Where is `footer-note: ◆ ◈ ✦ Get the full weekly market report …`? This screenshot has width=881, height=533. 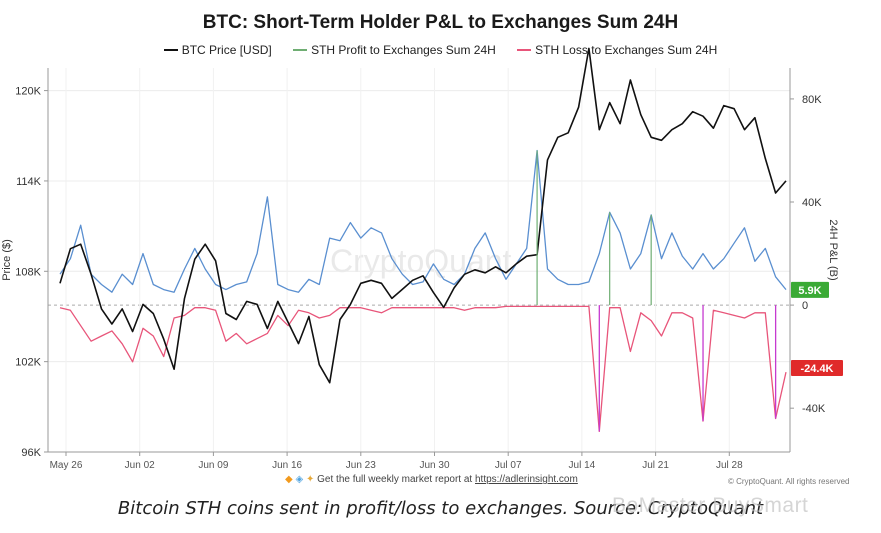 footer-note: ◆ ◈ ✦ Get the full weekly market report … is located at coordinates (431, 479).